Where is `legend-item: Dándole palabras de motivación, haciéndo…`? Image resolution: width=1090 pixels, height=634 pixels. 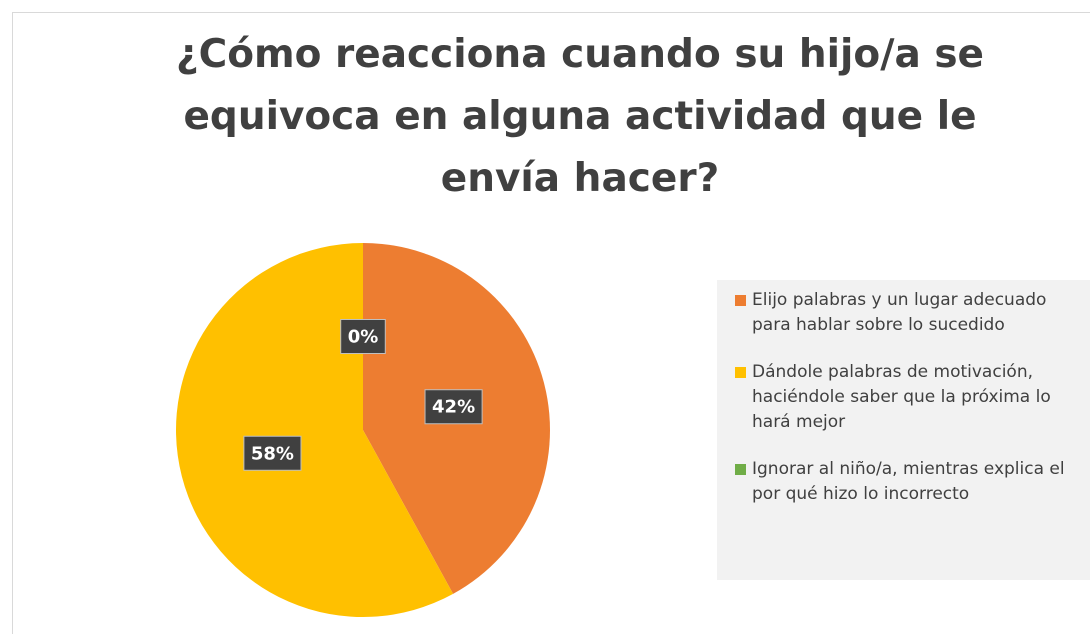
legend-item: Dándole palabras de motivación, haciéndo… is located at coordinates (908, 397).